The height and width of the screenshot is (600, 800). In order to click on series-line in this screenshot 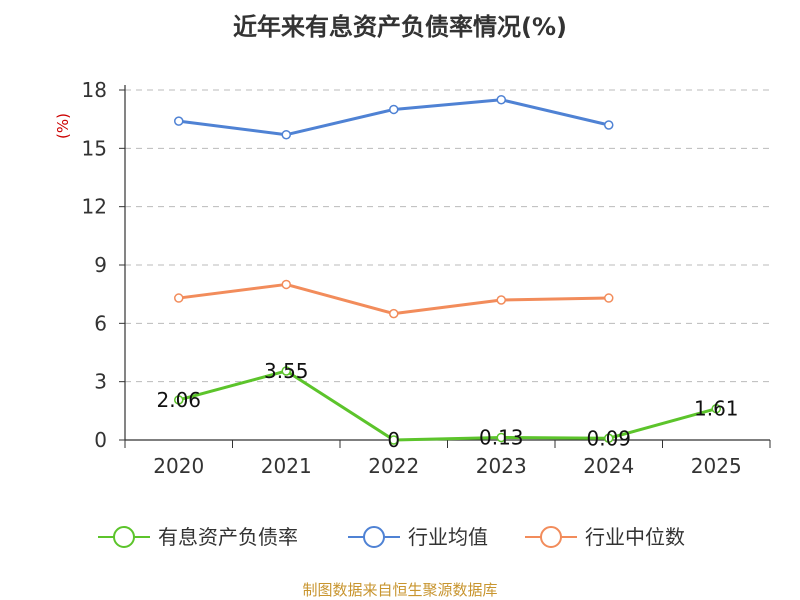, I will do `click(447, 405)`.